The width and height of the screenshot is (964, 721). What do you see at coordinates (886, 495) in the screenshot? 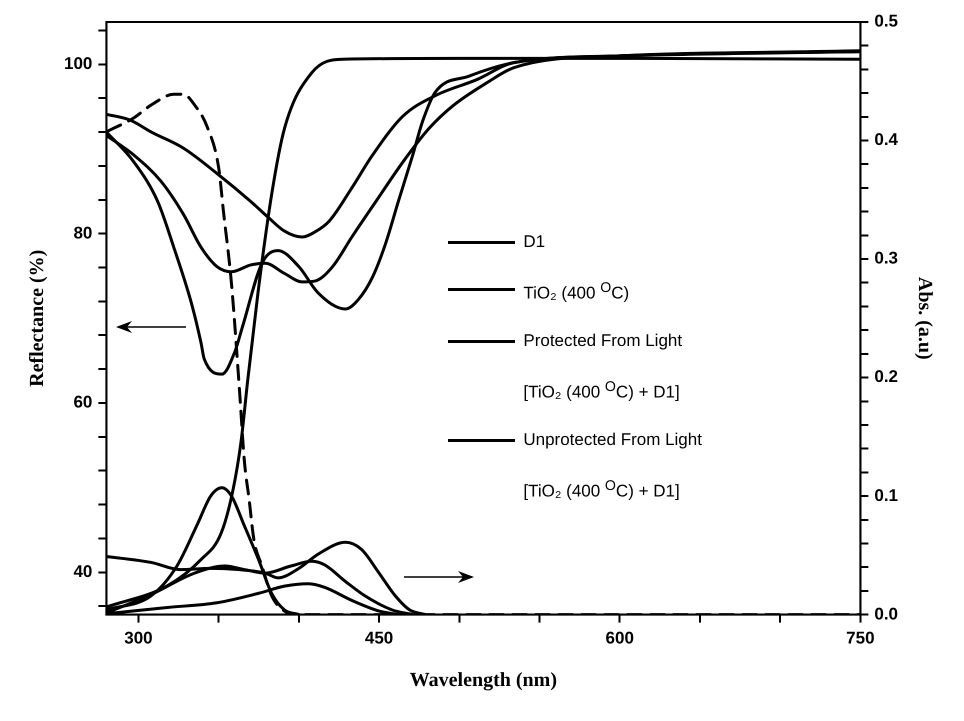
I see `y2-tick-label: 0.1` at bounding box center [886, 495].